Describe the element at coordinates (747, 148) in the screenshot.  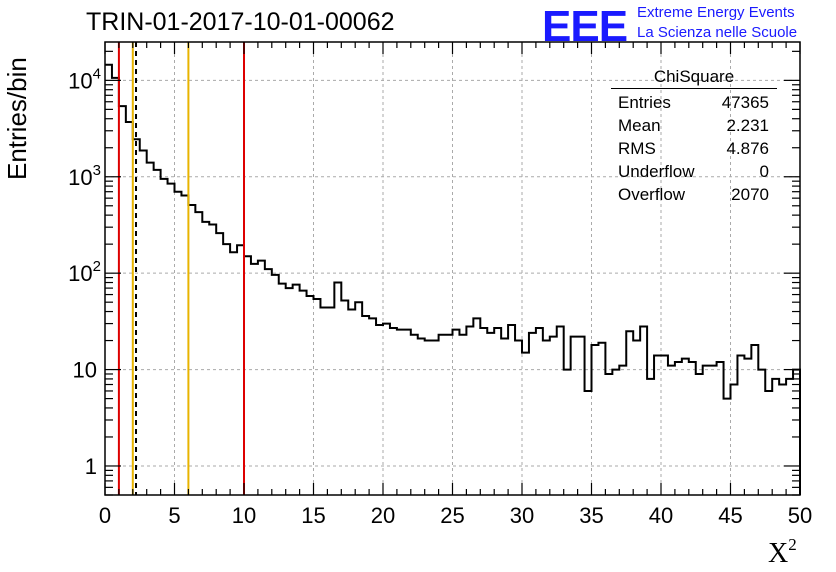
I see `stats-value: 4.876` at that location.